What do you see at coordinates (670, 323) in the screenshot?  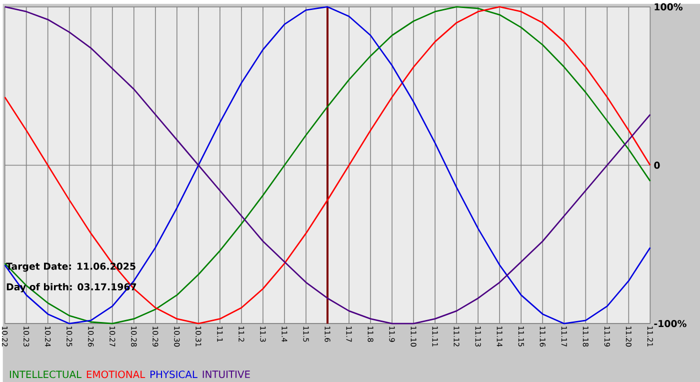 I see `y-tick-label: -100%` at bounding box center [670, 323].